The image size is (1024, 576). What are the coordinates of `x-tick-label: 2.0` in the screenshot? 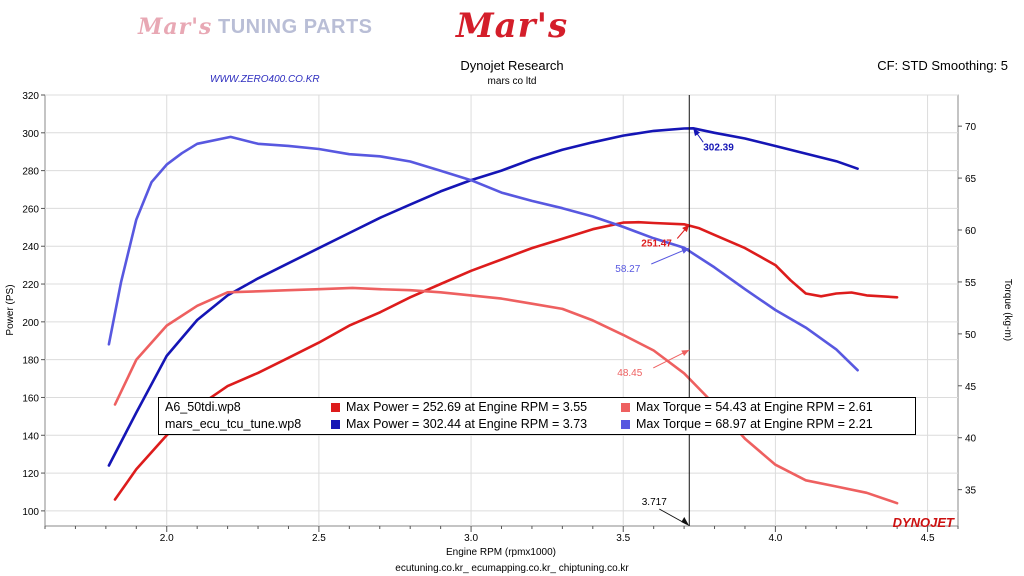 It's located at (167, 538).